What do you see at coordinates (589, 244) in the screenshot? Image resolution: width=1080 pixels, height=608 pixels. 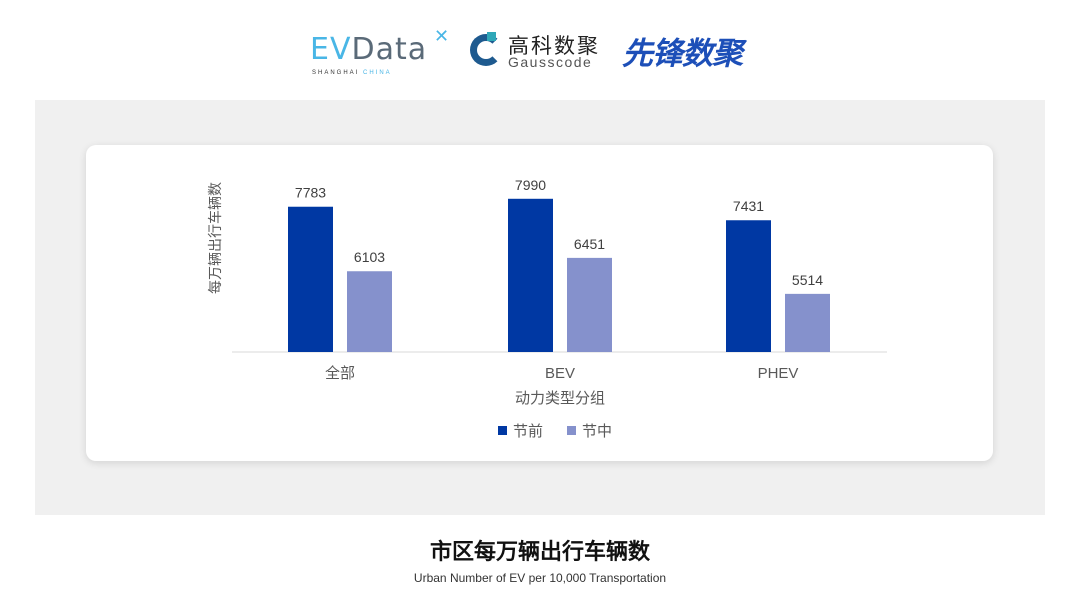 I see `data-label: 6451` at bounding box center [589, 244].